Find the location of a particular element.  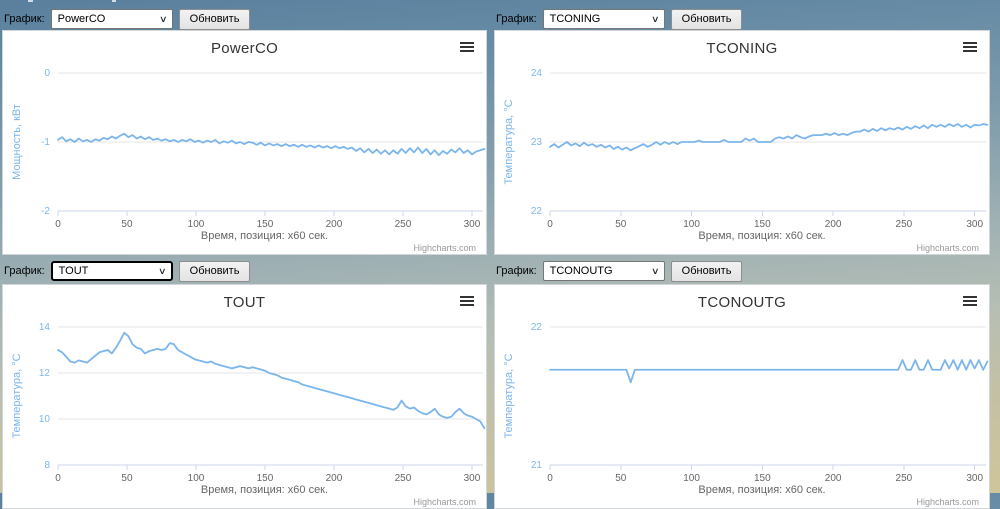

y-tick-label: 21 is located at coordinates (537, 465).